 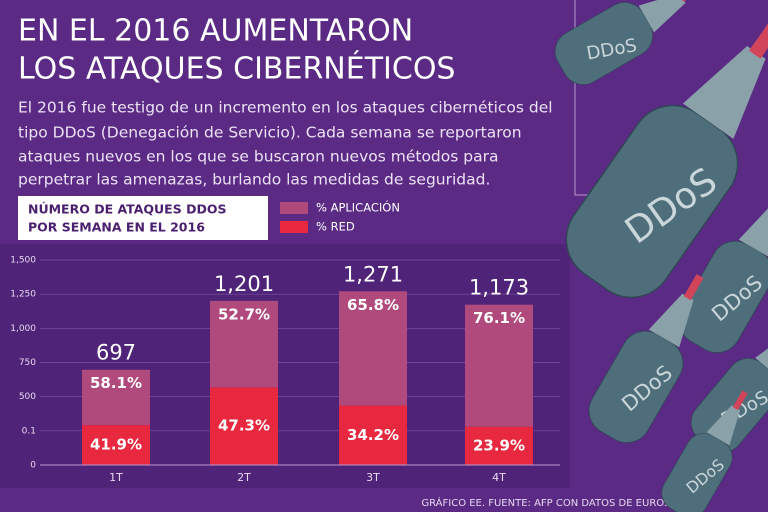 What do you see at coordinates (373, 477) in the screenshot?
I see `x-tick-label: 3T` at bounding box center [373, 477].